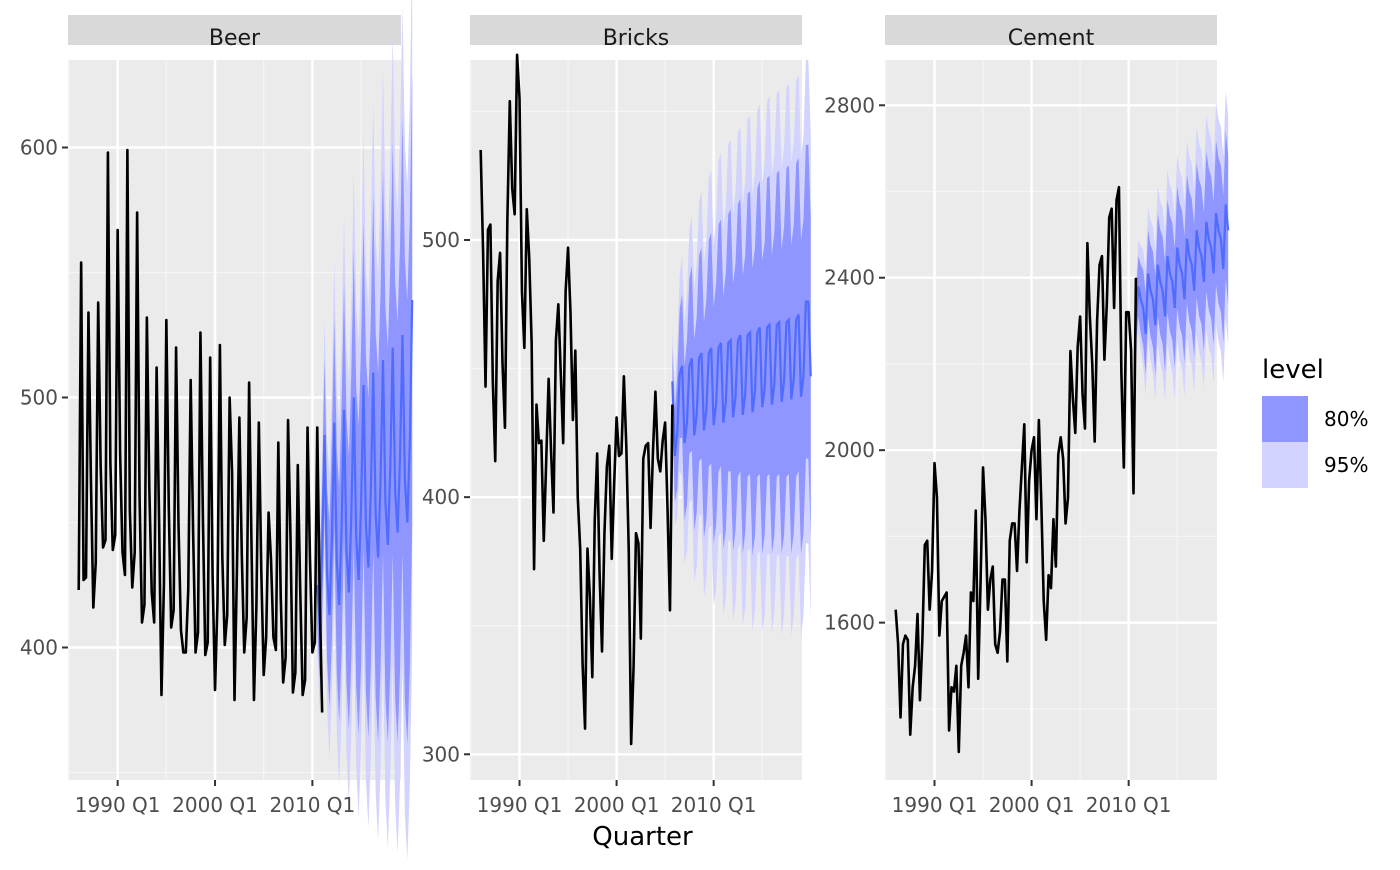  What do you see at coordinates (235, 38) in the screenshot?
I see `strip-beer-label: Beer` at bounding box center [235, 38].